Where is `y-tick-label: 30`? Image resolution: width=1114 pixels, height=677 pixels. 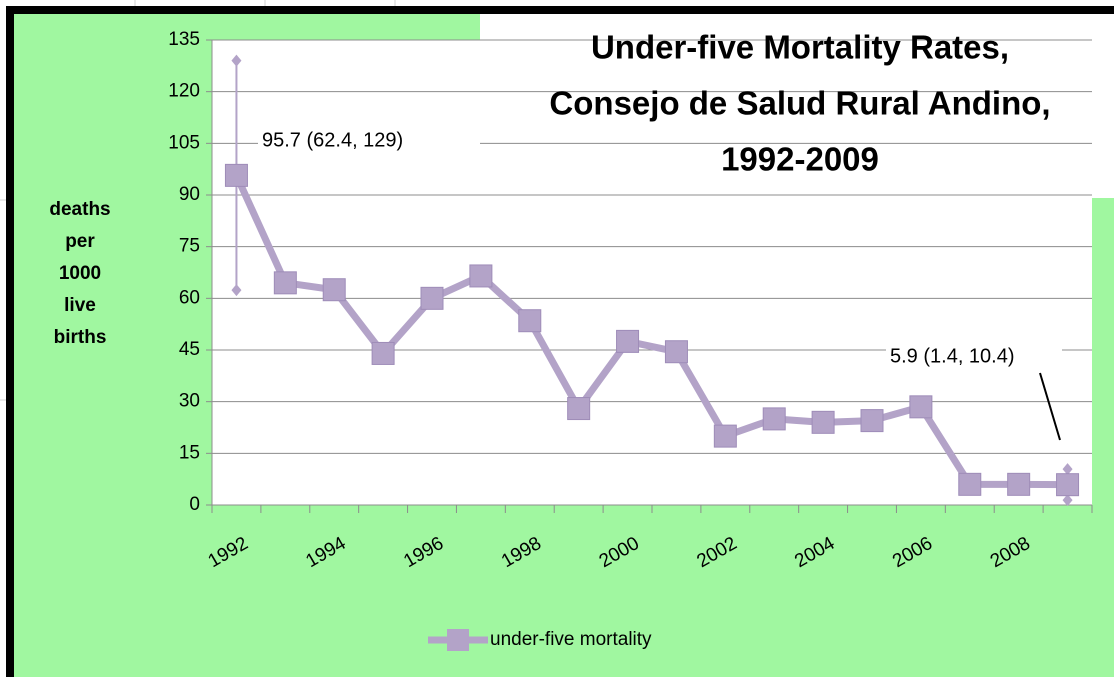 y-tick-label: 30 is located at coordinates (189, 401).